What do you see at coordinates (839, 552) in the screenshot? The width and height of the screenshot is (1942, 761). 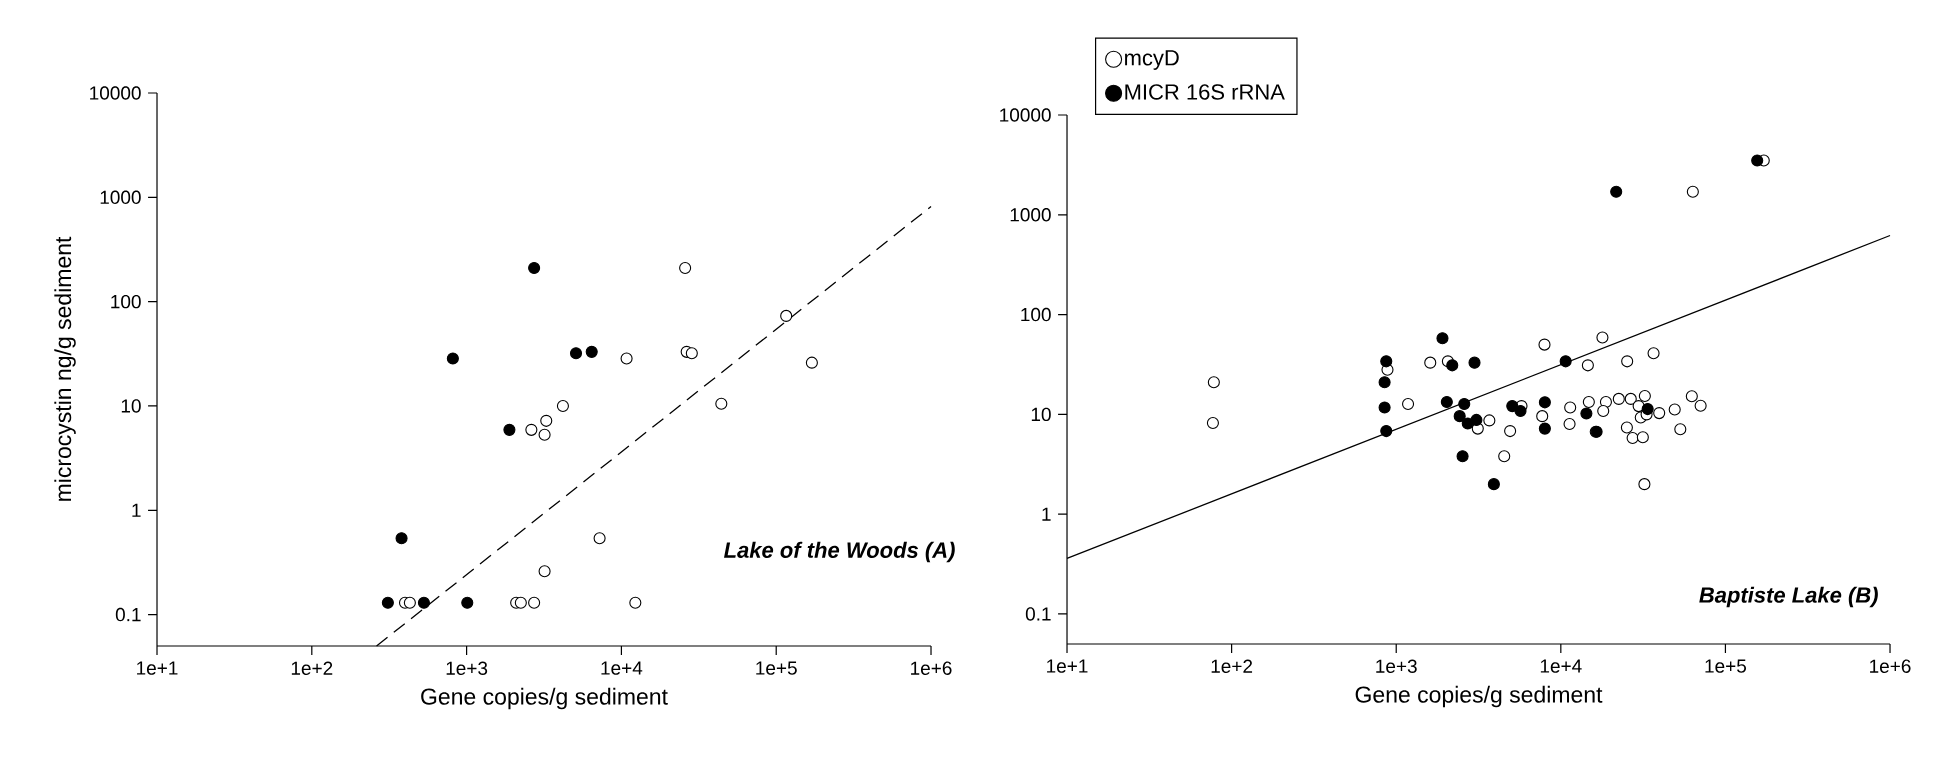 I see `annotation: Lake of the Woods (A)` at bounding box center [839, 552].